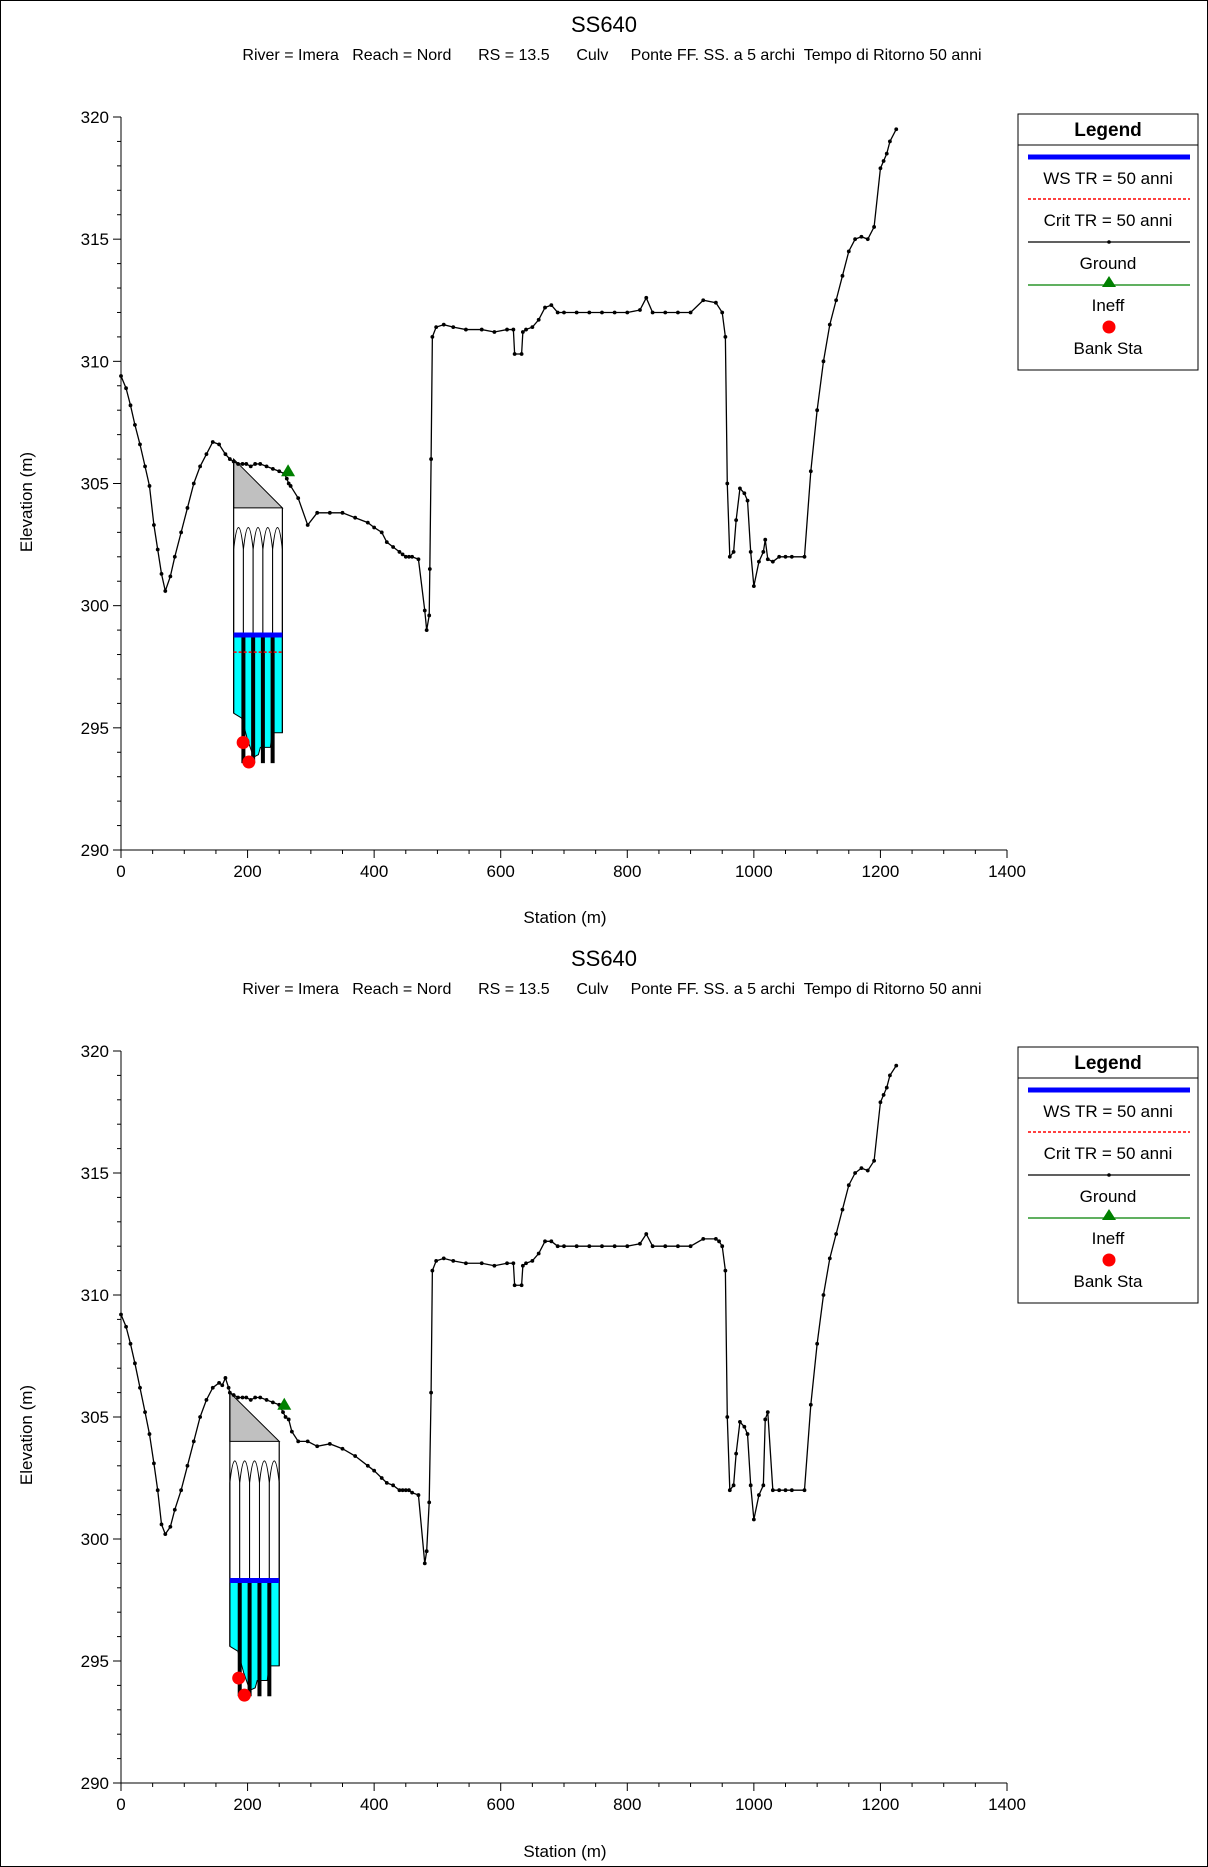  Describe the element at coordinates (881, 871) in the screenshot. I see `x-tick-label: 1200` at that location.